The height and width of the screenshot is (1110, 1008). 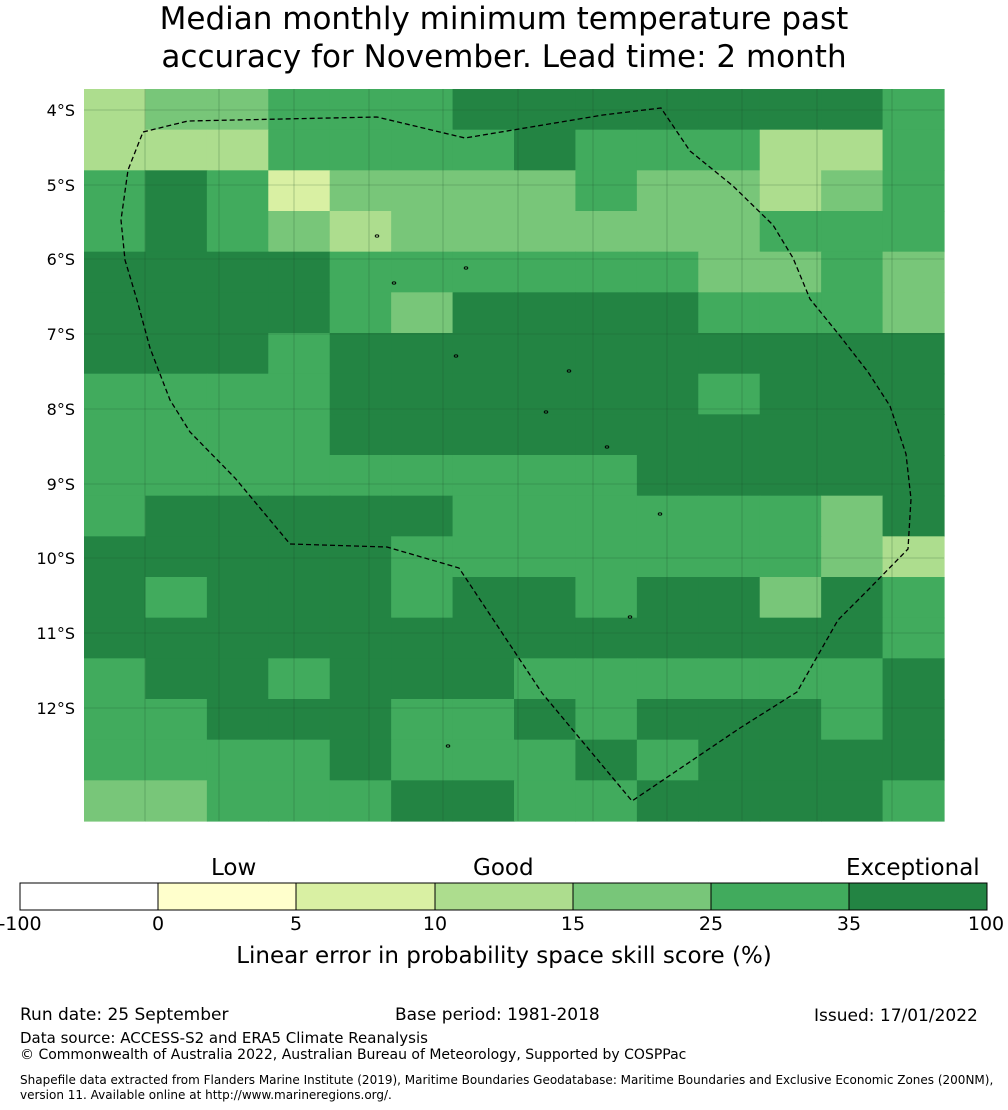 I want to click on colorbar-tick: -100, so click(x=21, y=924).